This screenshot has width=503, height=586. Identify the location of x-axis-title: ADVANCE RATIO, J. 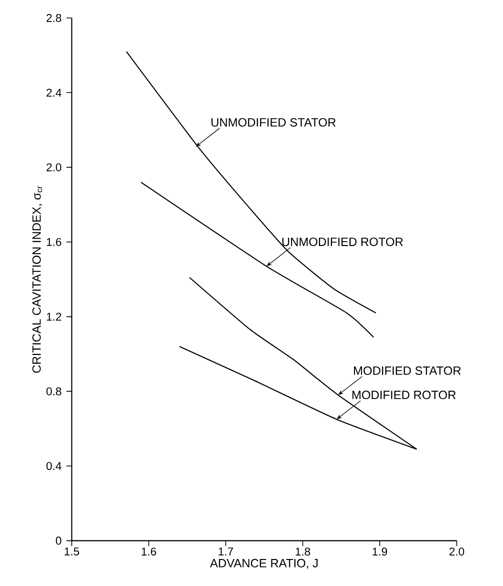
(264, 563).